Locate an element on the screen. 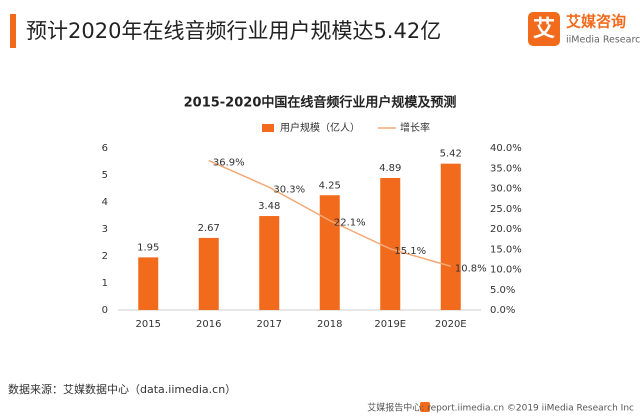 This screenshot has width=640, height=416. chart-title: 2015-2020中国在线音频行业用户规模及预测 is located at coordinates (320, 103).